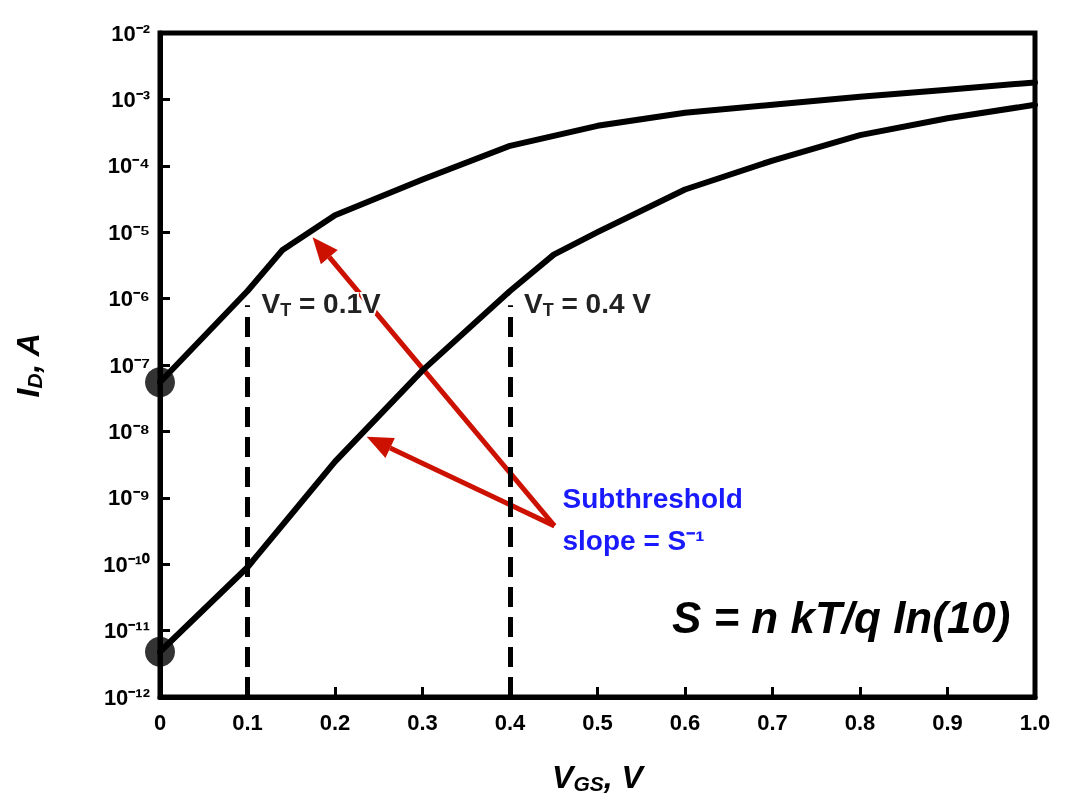  I want to click on y-tick-label: 10⁻⁸, so click(129, 431).